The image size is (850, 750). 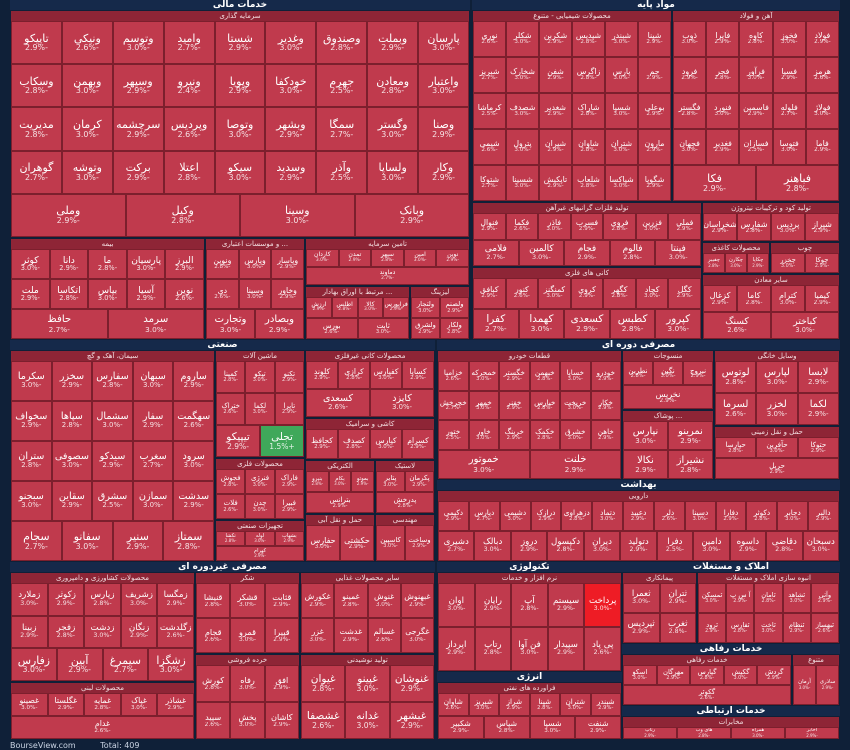 What do you see at coordinates (453, 516) in the screenshot?
I see `stock-tile: دکیمی -2.9%` at bounding box center [453, 516].